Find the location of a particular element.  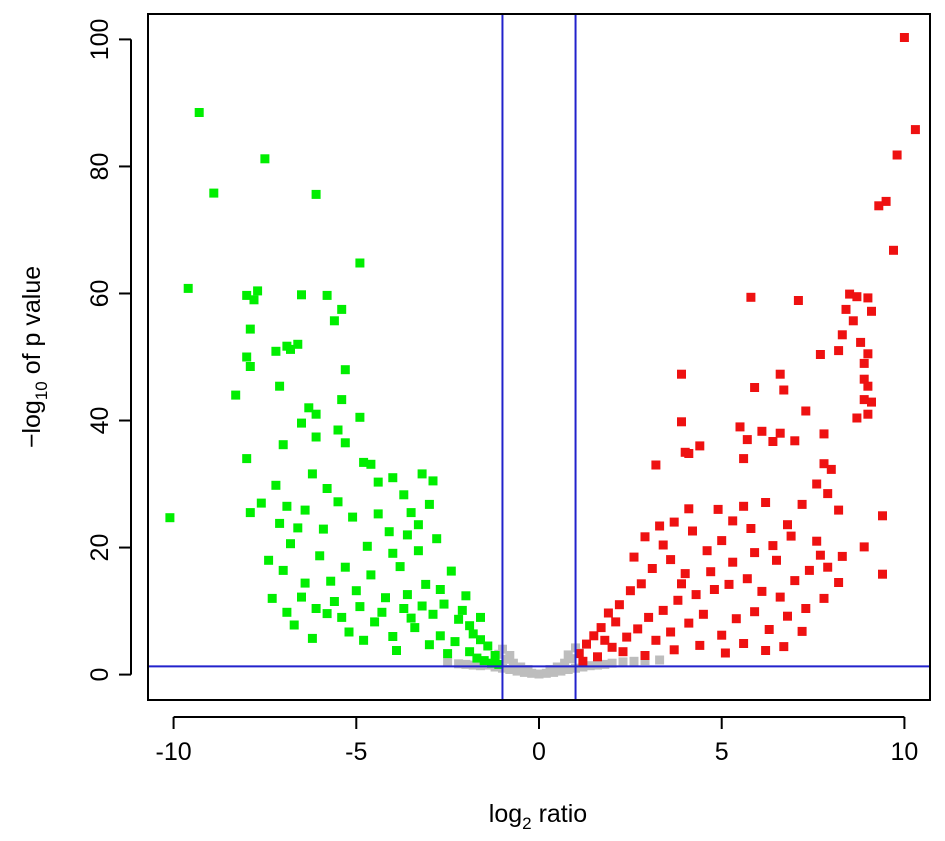

y-axis-label: −log10 of p value is located at coordinates (34, 357).